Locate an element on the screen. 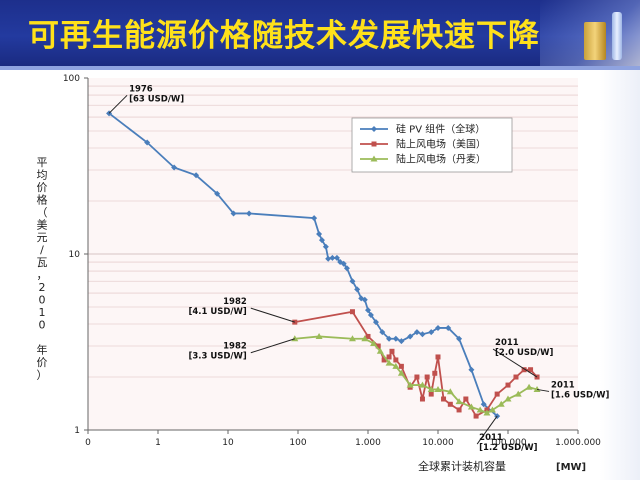  annotation-value: [4.1 USD/W] is located at coordinates (217, 312).